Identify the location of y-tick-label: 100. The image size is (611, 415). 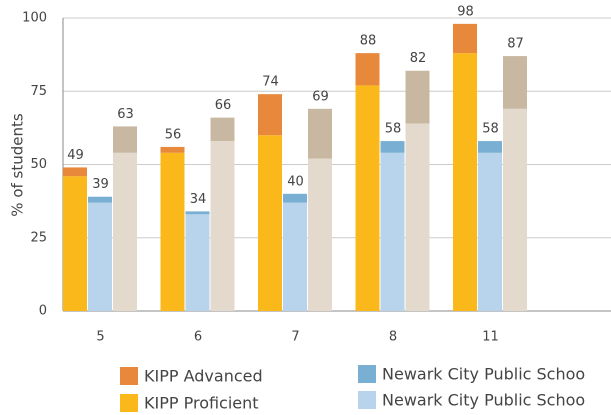
(34, 18).